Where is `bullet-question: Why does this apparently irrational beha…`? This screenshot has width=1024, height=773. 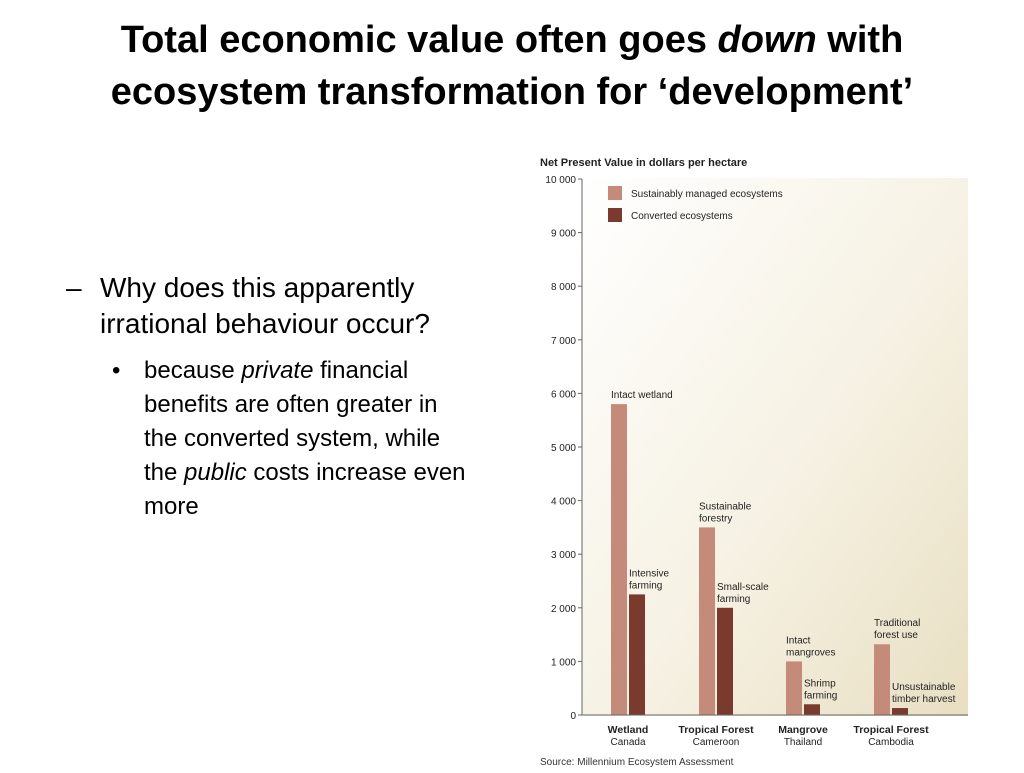 bullet-question: Why does this apparently irrational beha… is located at coordinates (265, 305).